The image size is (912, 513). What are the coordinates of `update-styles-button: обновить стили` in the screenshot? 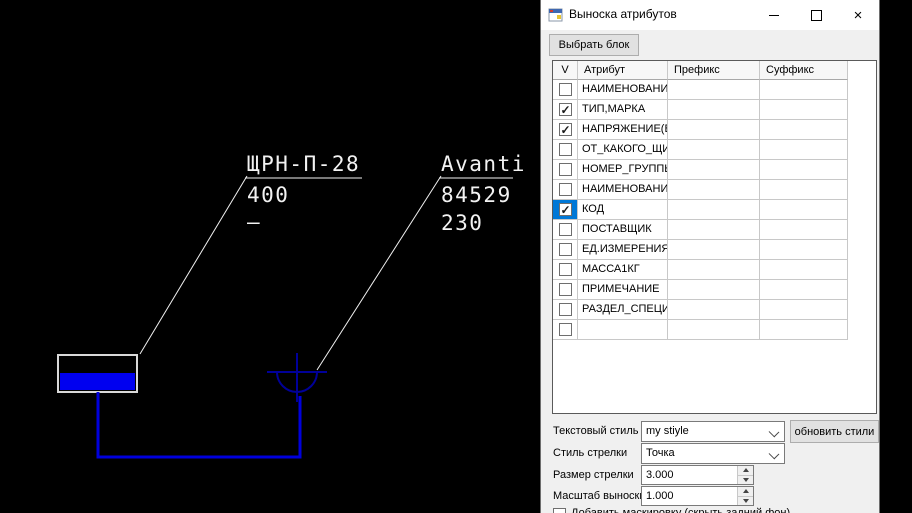 It's located at (834, 431).